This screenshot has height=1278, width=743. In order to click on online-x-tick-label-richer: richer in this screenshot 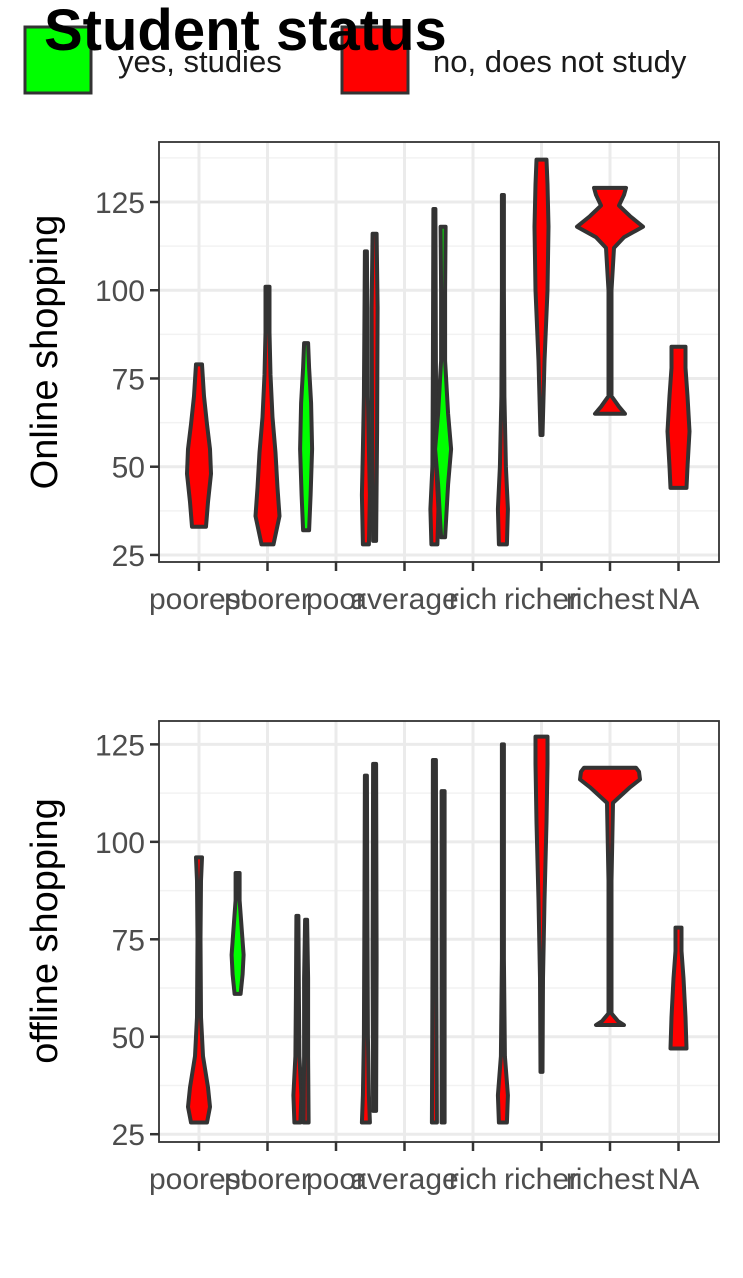, I will do `click(541, 599)`.